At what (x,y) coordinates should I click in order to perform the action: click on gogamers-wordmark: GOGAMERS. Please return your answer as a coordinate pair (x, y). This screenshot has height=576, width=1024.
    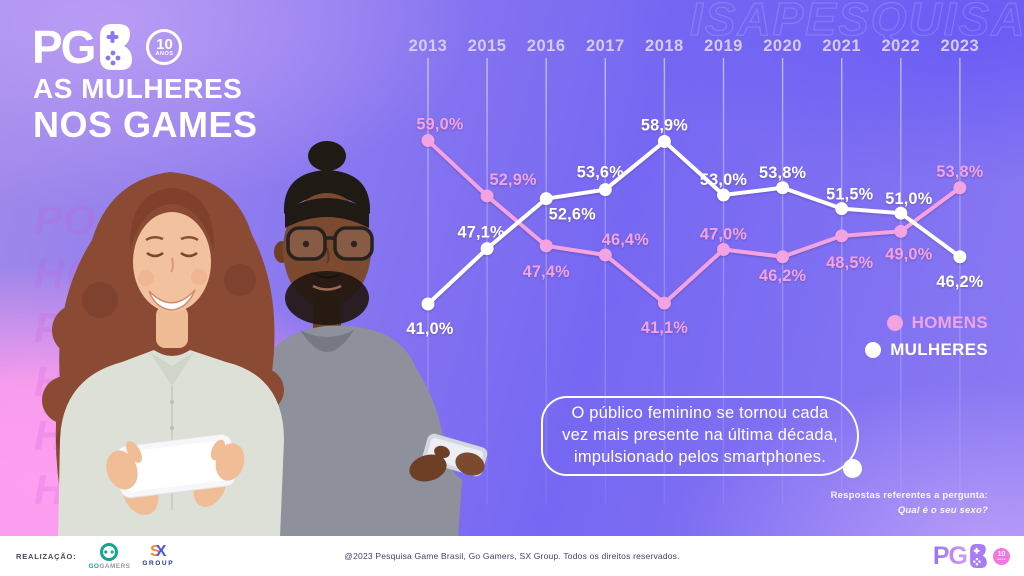
    Looking at the image, I should click on (109, 566).